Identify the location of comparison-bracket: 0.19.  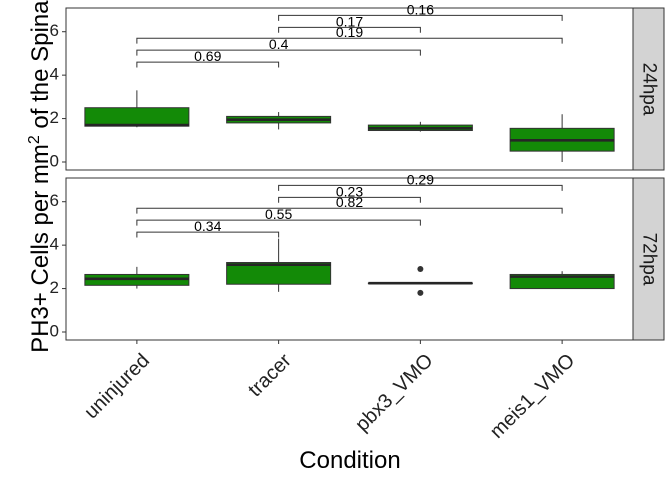
(349, 34).